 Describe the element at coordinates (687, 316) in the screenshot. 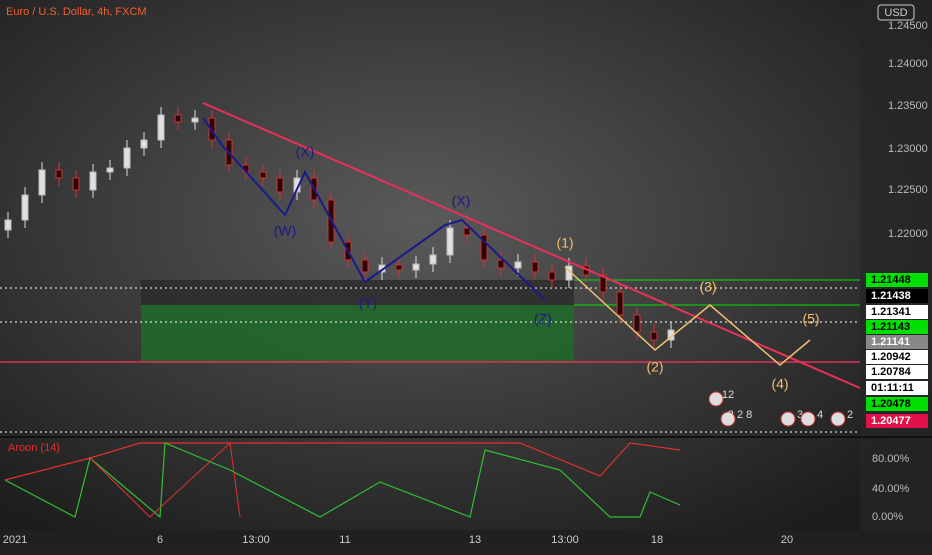

I see `wave-projection` at that location.